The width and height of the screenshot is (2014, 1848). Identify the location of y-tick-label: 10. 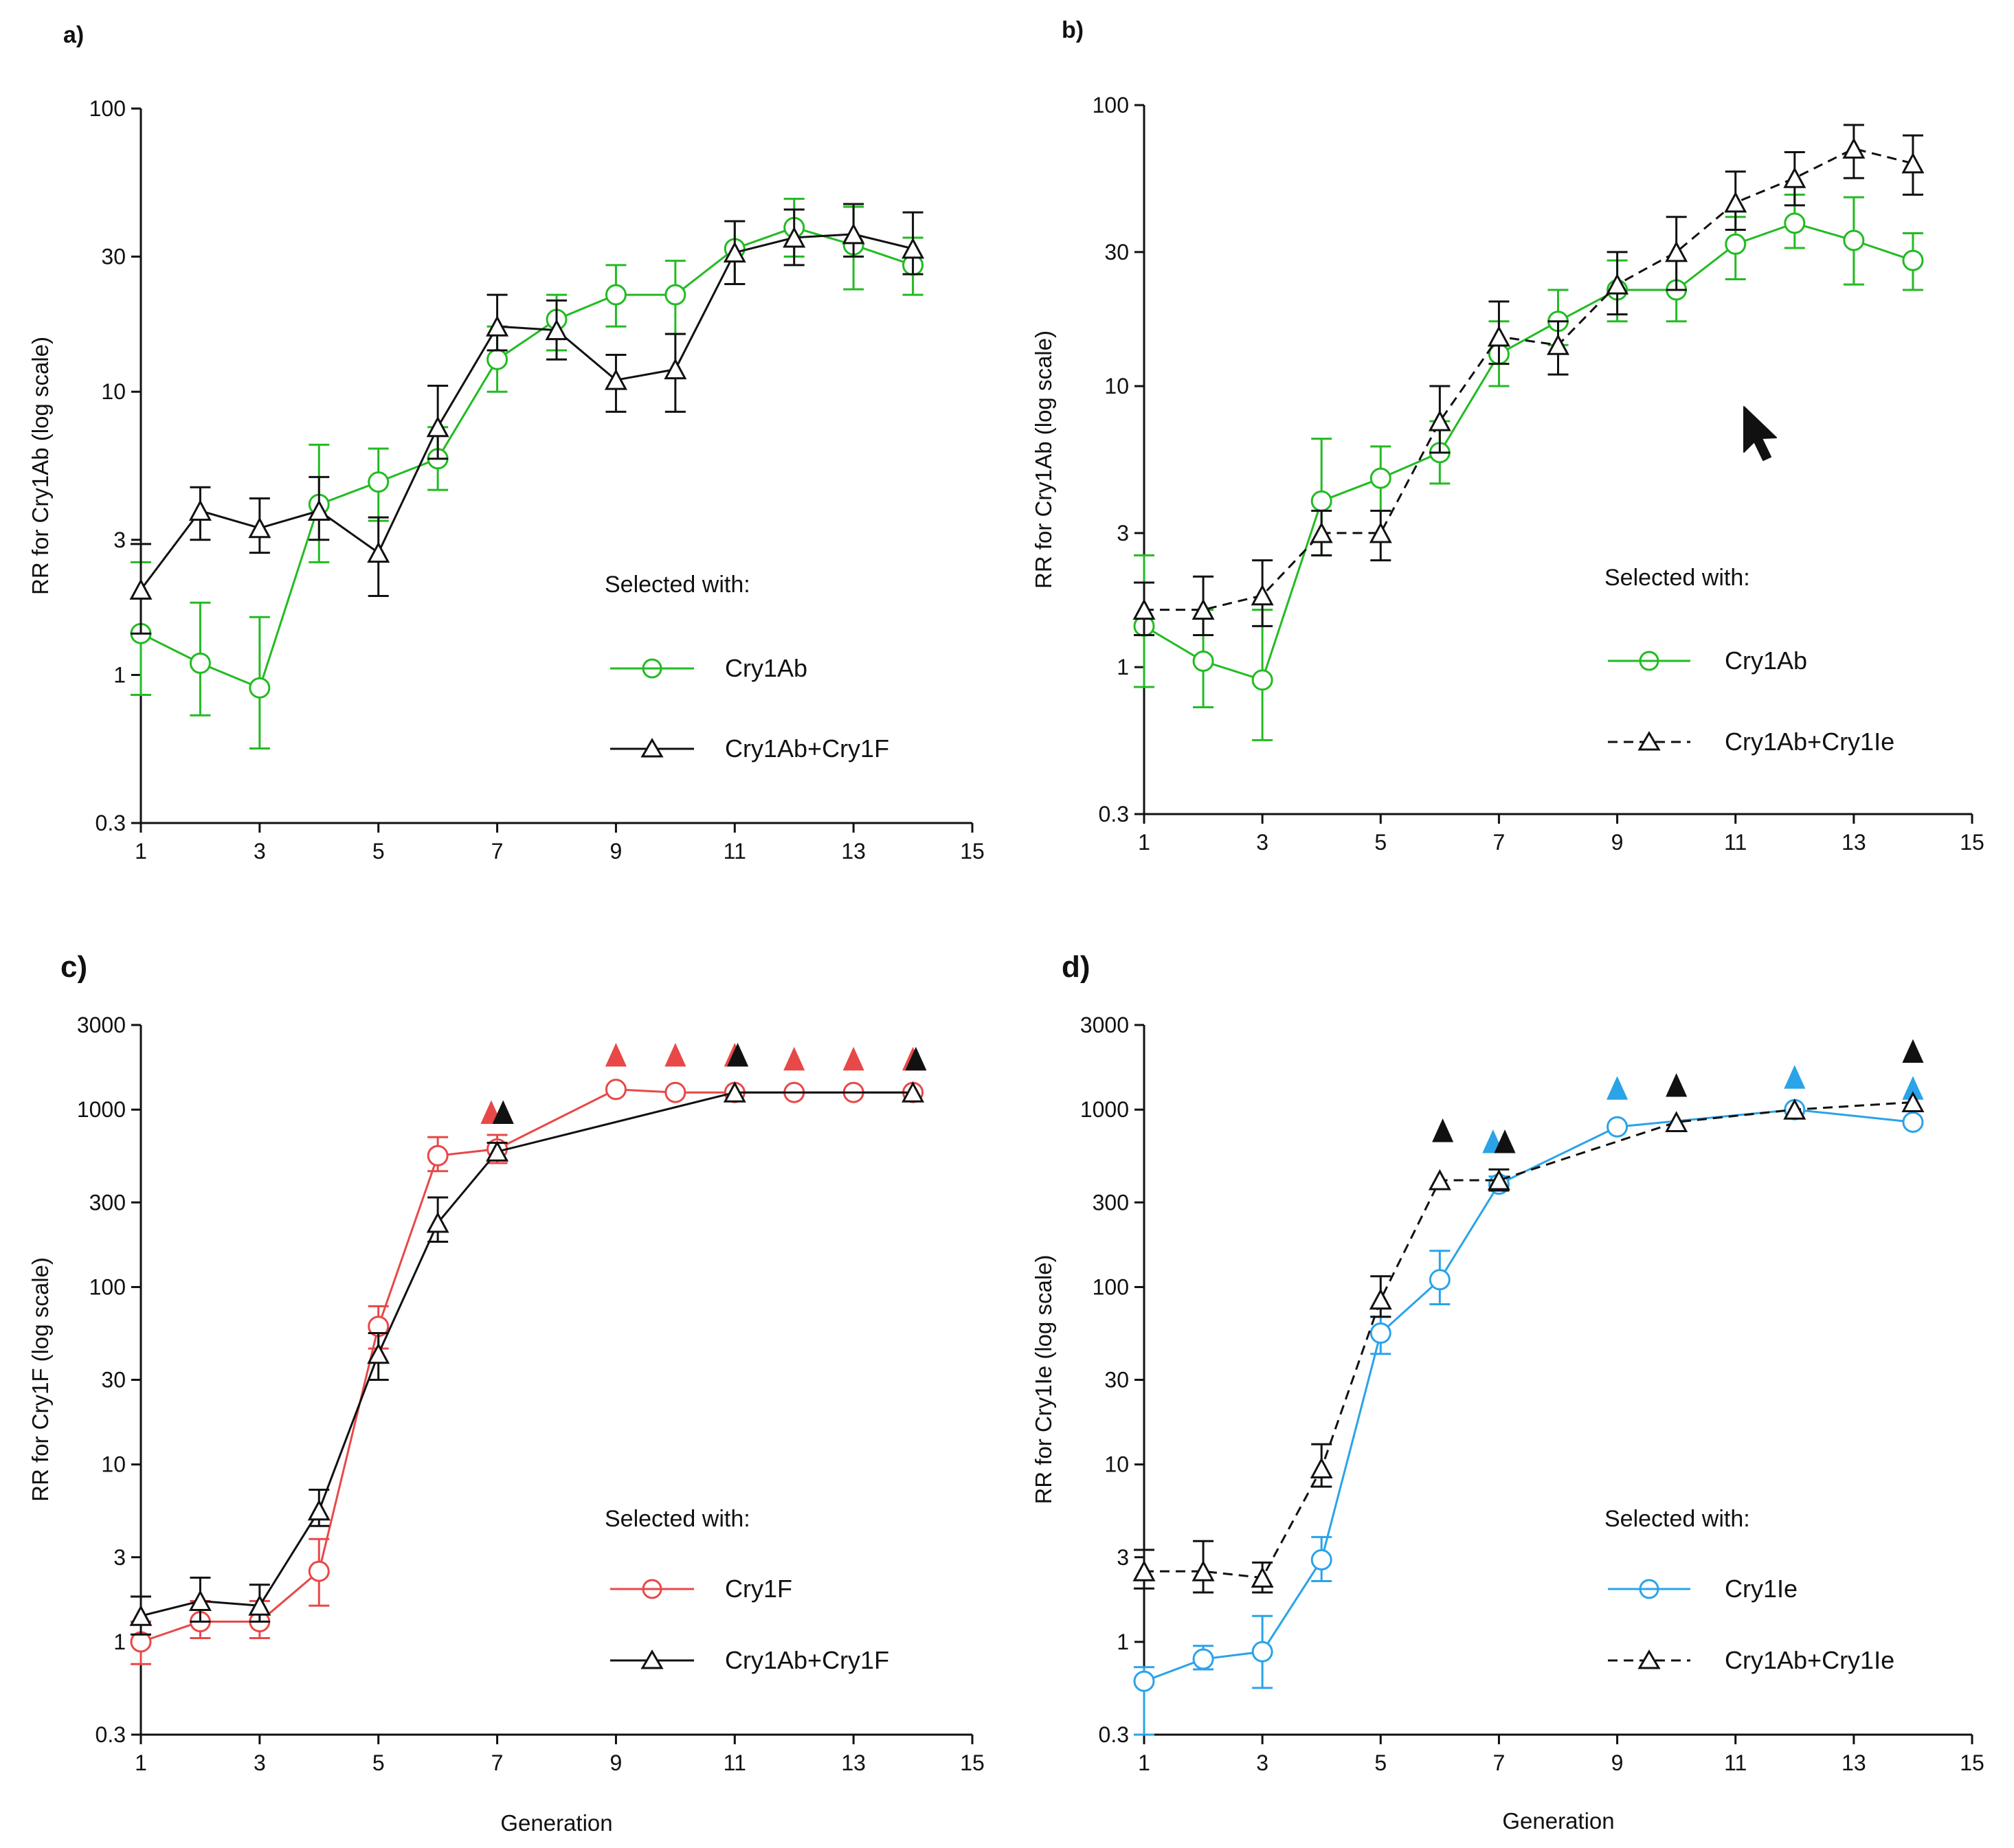
(113, 391).